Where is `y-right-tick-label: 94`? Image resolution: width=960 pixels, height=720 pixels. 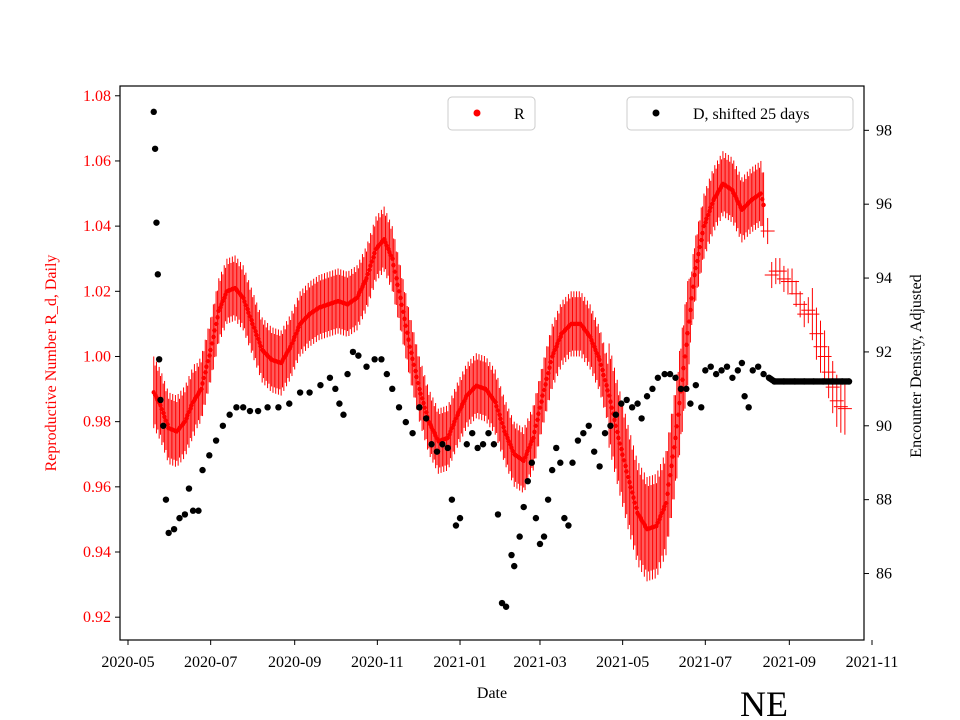
y-right-tick-label: 94 is located at coordinates (884, 278).